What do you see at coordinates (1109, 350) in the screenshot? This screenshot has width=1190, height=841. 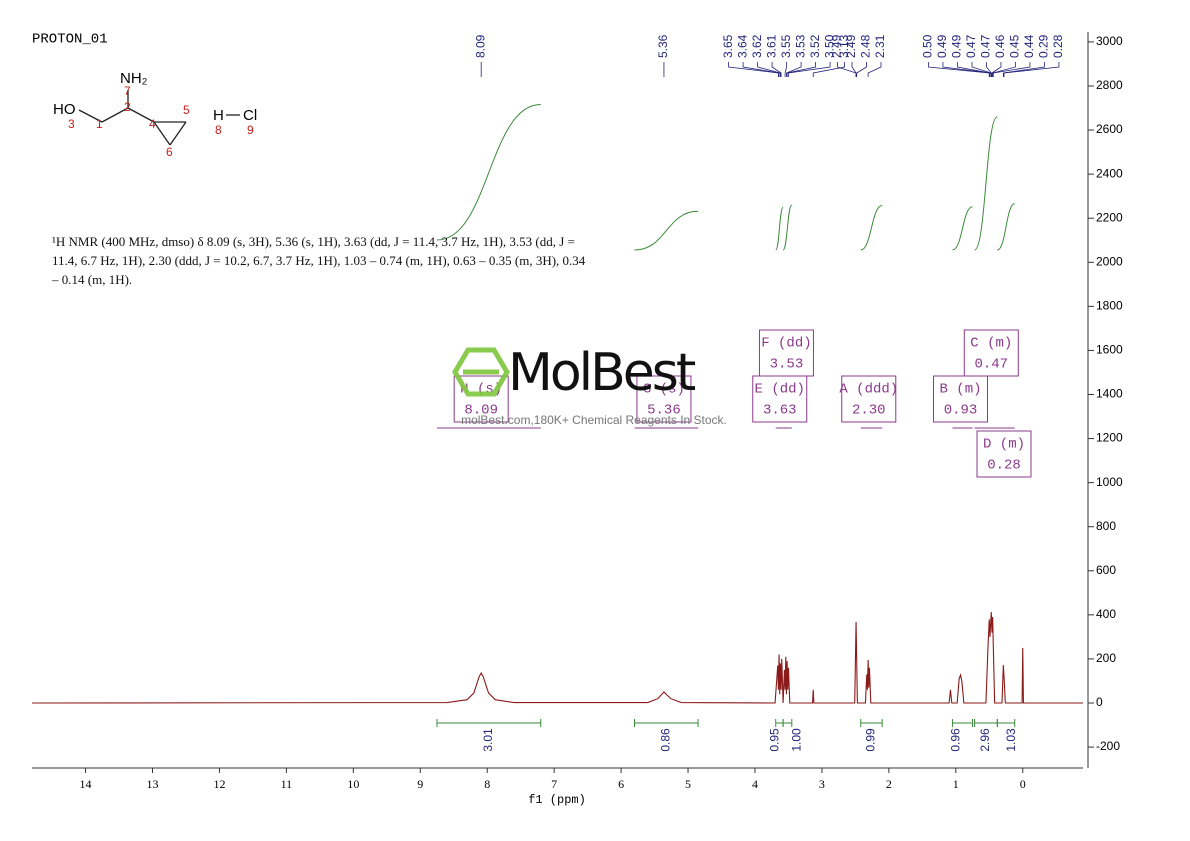 I see `y-tick-label: 1600` at bounding box center [1109, 350].